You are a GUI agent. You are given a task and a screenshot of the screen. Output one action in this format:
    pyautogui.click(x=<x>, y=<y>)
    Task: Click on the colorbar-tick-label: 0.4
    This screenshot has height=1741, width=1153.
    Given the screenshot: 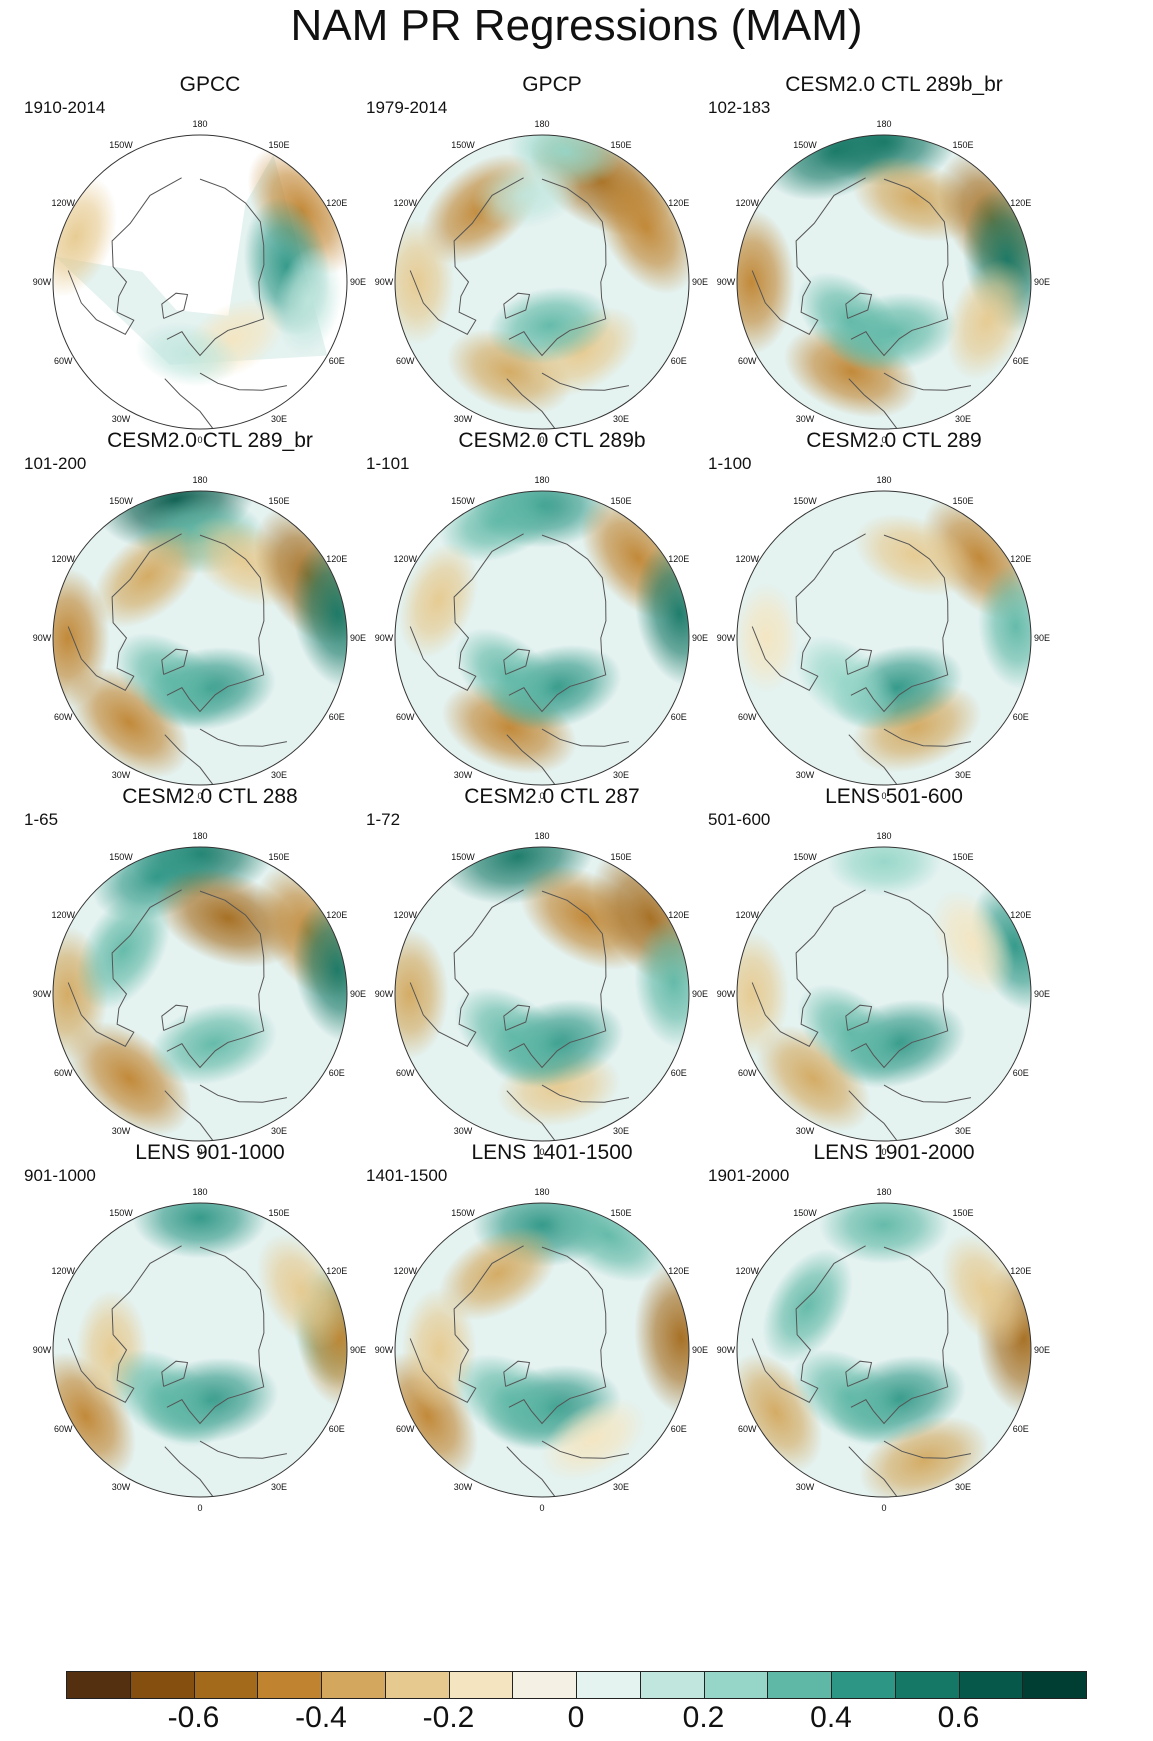 What is the action you would take?
    pyautogui.click(x=831, y=1717)
    